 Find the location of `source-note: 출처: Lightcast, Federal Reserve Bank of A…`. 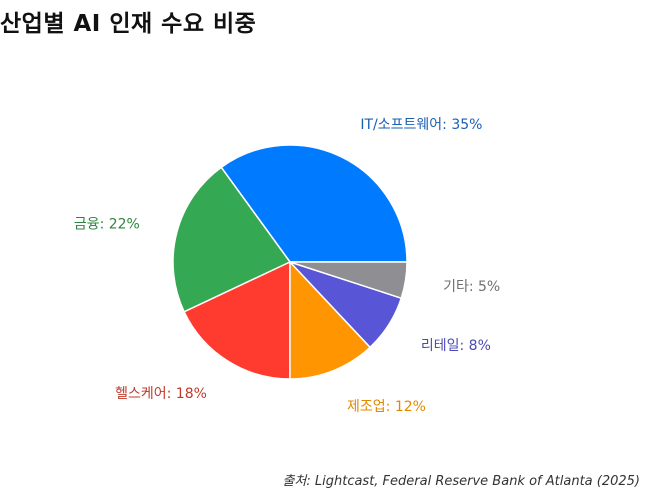

source-note: 출처: Lightcast, Federal Reserve Bank of A… is located at coordinates (461, 481).